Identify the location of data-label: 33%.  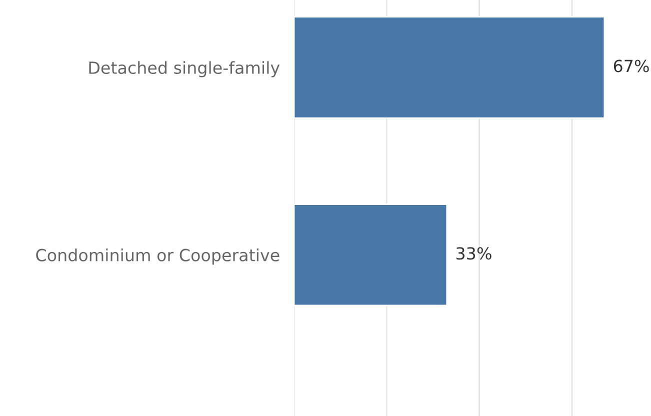
(474, 253).